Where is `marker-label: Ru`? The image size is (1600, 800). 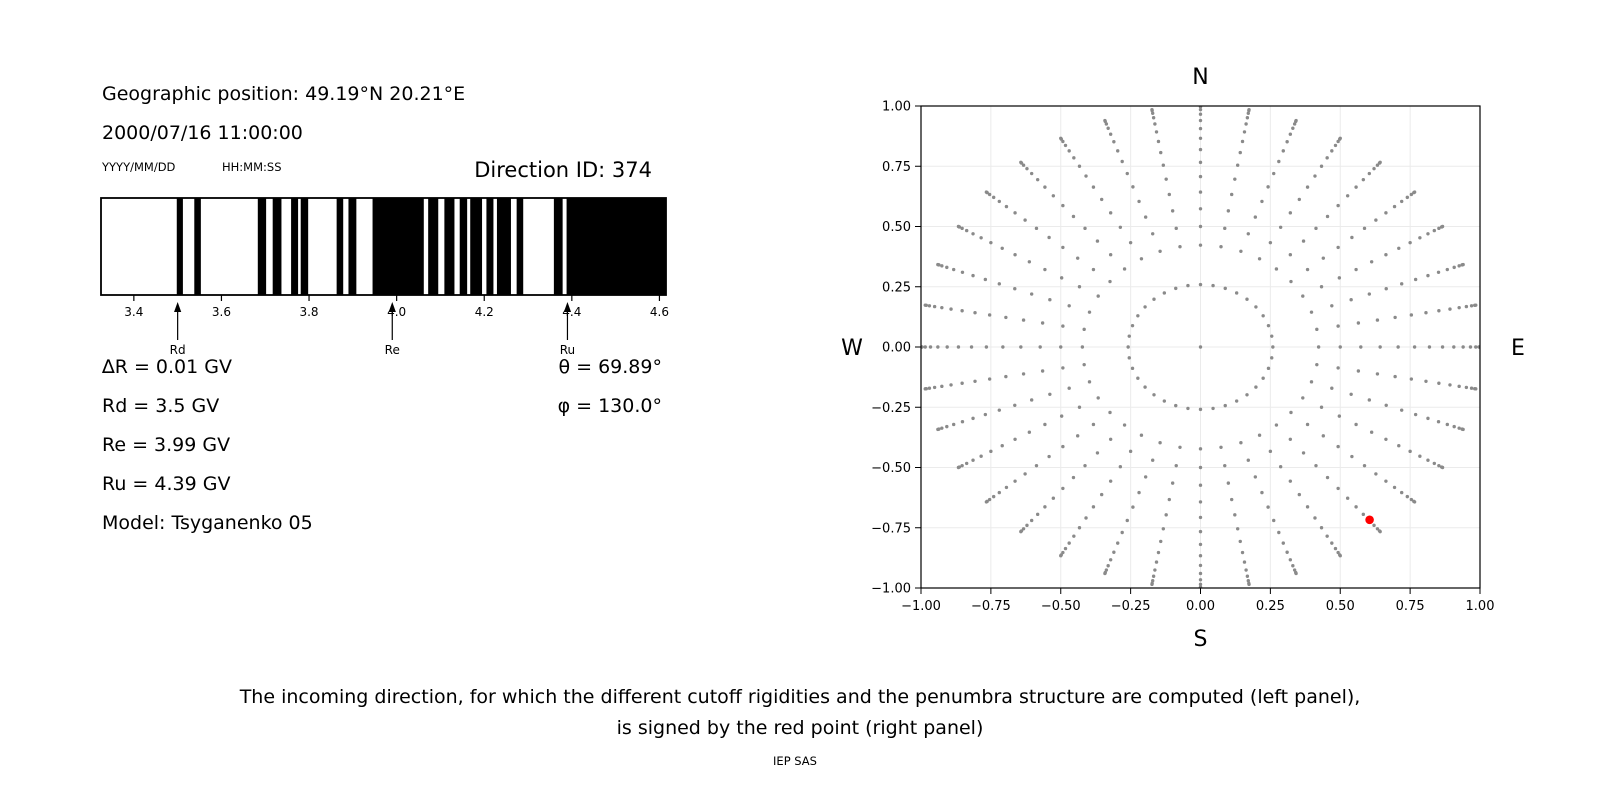
marker-label: Ru is located at coordinates (567, 350).